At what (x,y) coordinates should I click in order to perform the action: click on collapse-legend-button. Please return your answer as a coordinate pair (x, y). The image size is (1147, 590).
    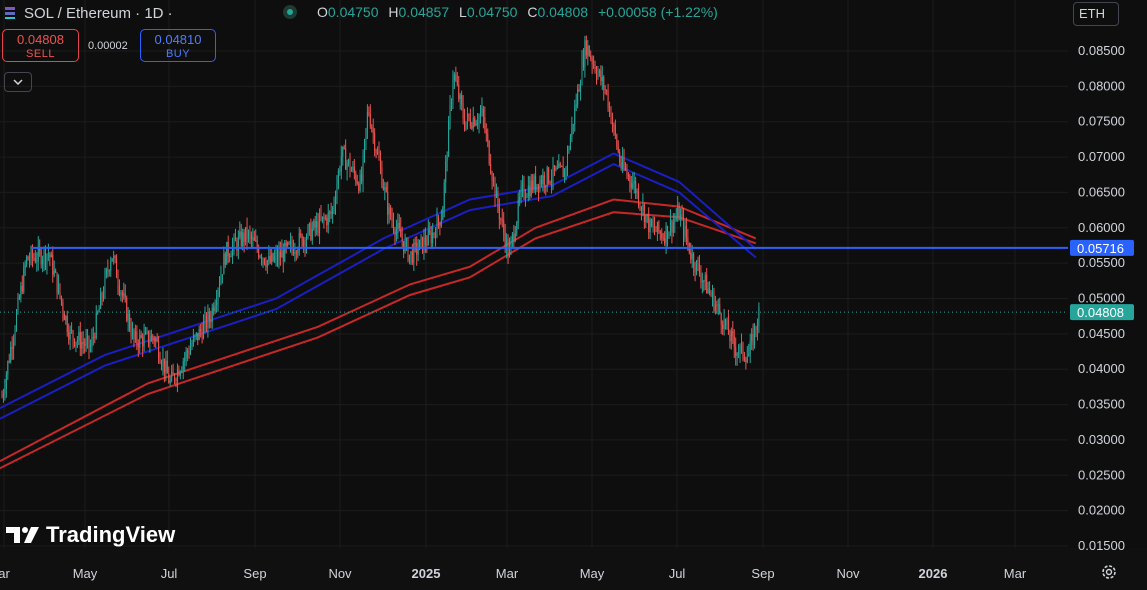
    Looking at the image, I should click on (18, 82).